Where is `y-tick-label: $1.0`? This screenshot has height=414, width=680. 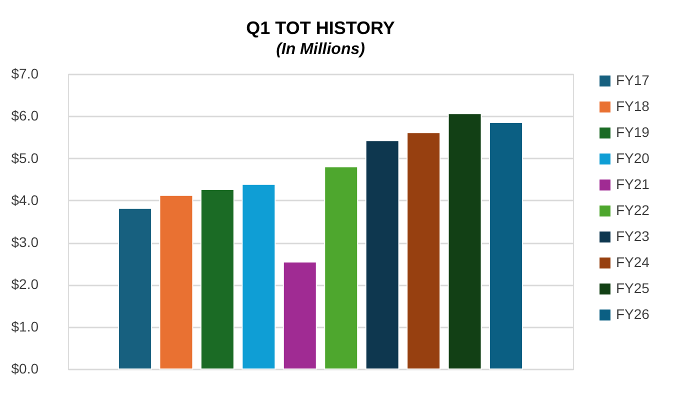 y-tick-label: $1.0 is located at coordinates (25, 326).